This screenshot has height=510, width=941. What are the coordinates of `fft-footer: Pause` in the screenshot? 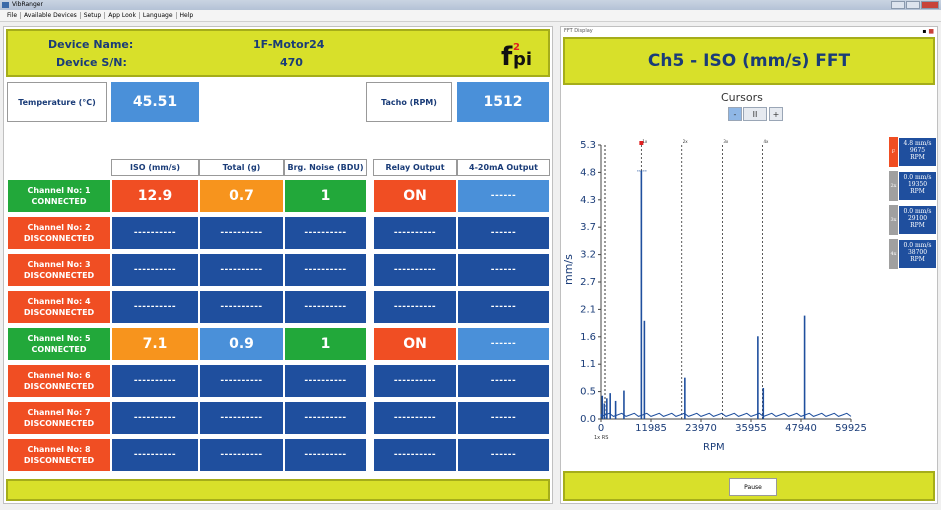 It's located at (749, 486).